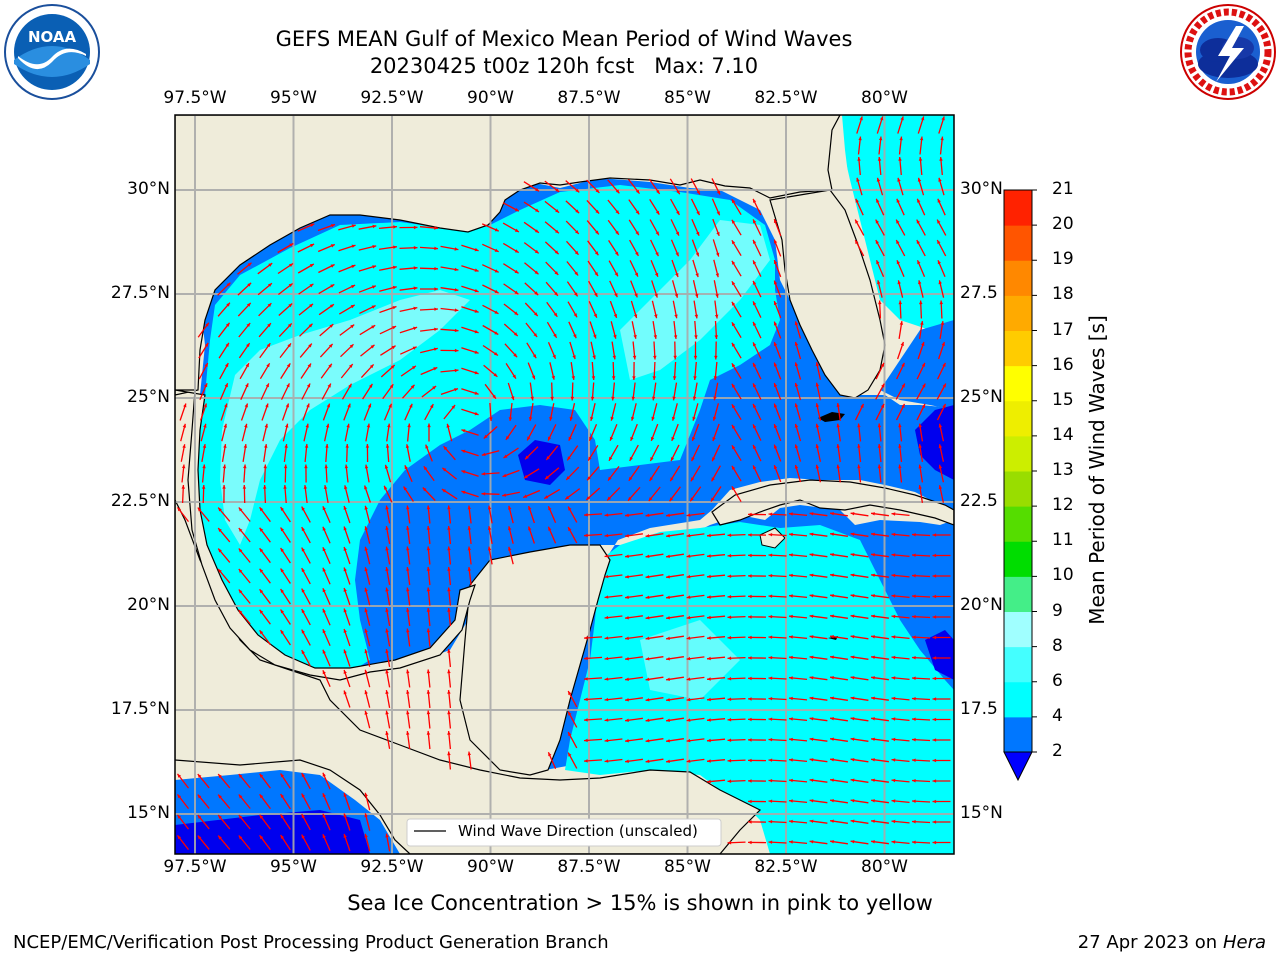 Image resolution: width=1280 pixels, height=960 pixels. Describe the element at coordinates (1244, 942) in the screenshot. I see `footer-host: Hera` at that location.